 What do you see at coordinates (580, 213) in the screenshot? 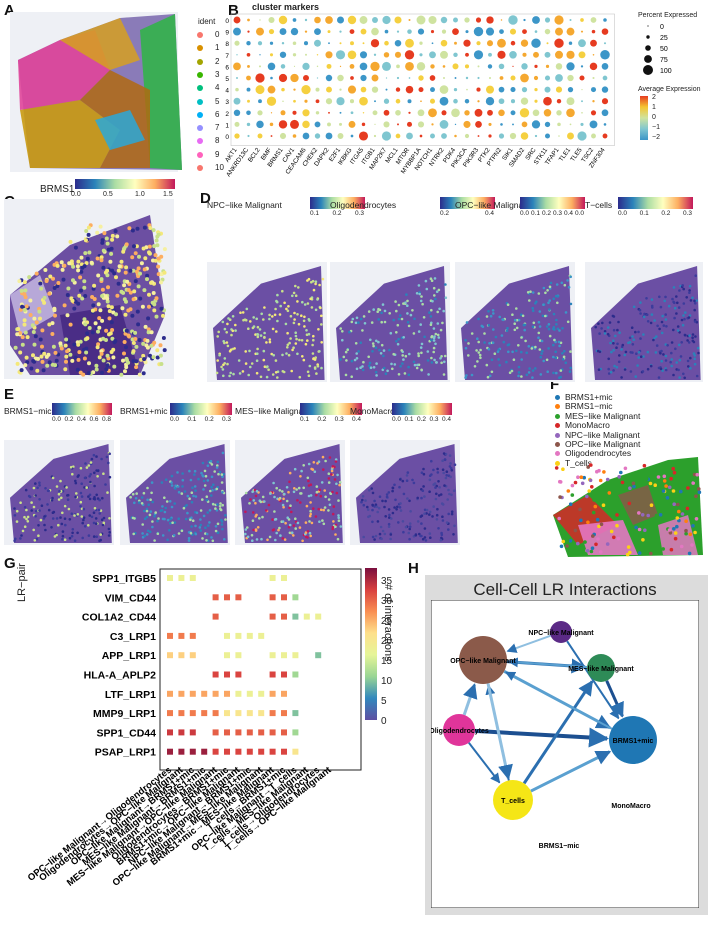
I see `map-tick: 0.0` at bounding box center [580, 213].